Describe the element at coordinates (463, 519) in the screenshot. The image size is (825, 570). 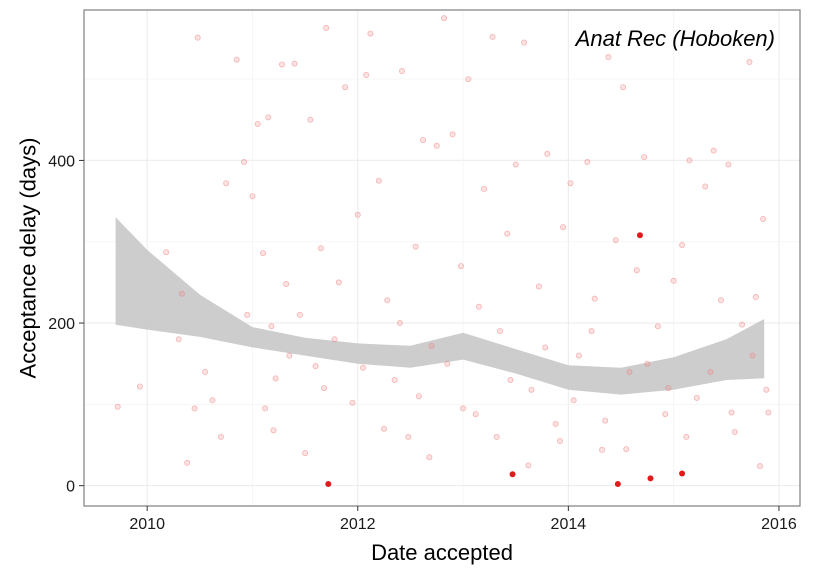
I see `x-axis-ticks: 2010 2012 2014 2016` at that location.